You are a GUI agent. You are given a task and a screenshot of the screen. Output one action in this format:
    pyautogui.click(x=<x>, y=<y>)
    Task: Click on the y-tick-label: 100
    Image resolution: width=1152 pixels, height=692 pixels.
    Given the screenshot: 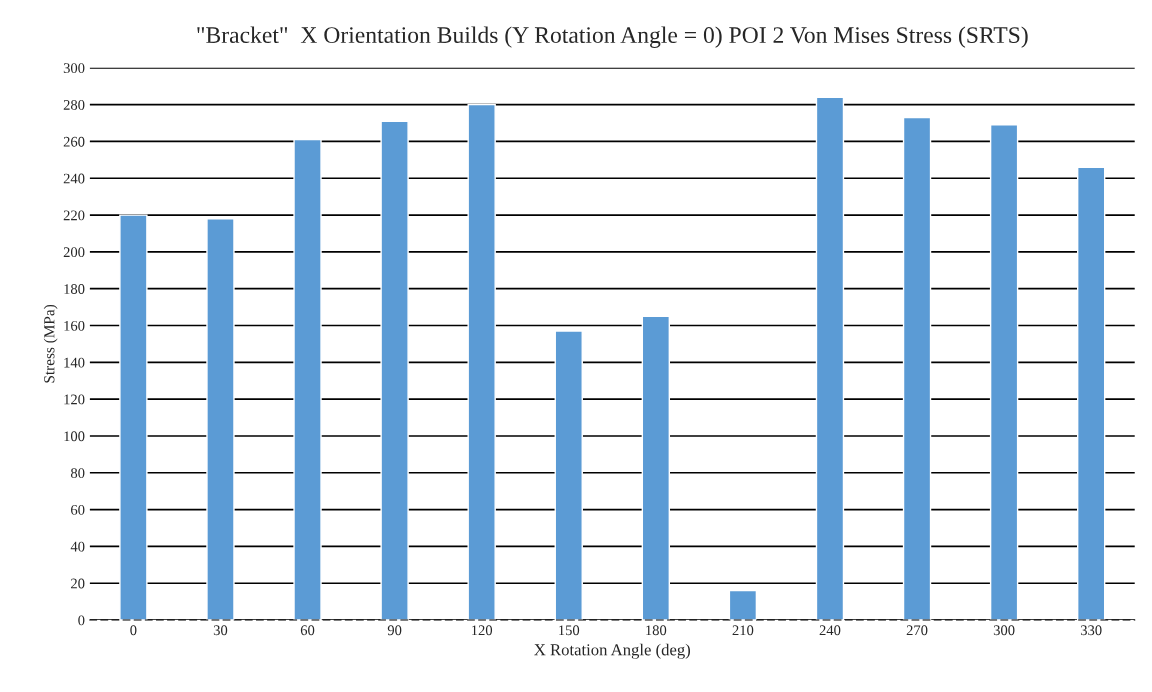 What is the action you would take?
    pyautogui.click(x=74, y=436)
    